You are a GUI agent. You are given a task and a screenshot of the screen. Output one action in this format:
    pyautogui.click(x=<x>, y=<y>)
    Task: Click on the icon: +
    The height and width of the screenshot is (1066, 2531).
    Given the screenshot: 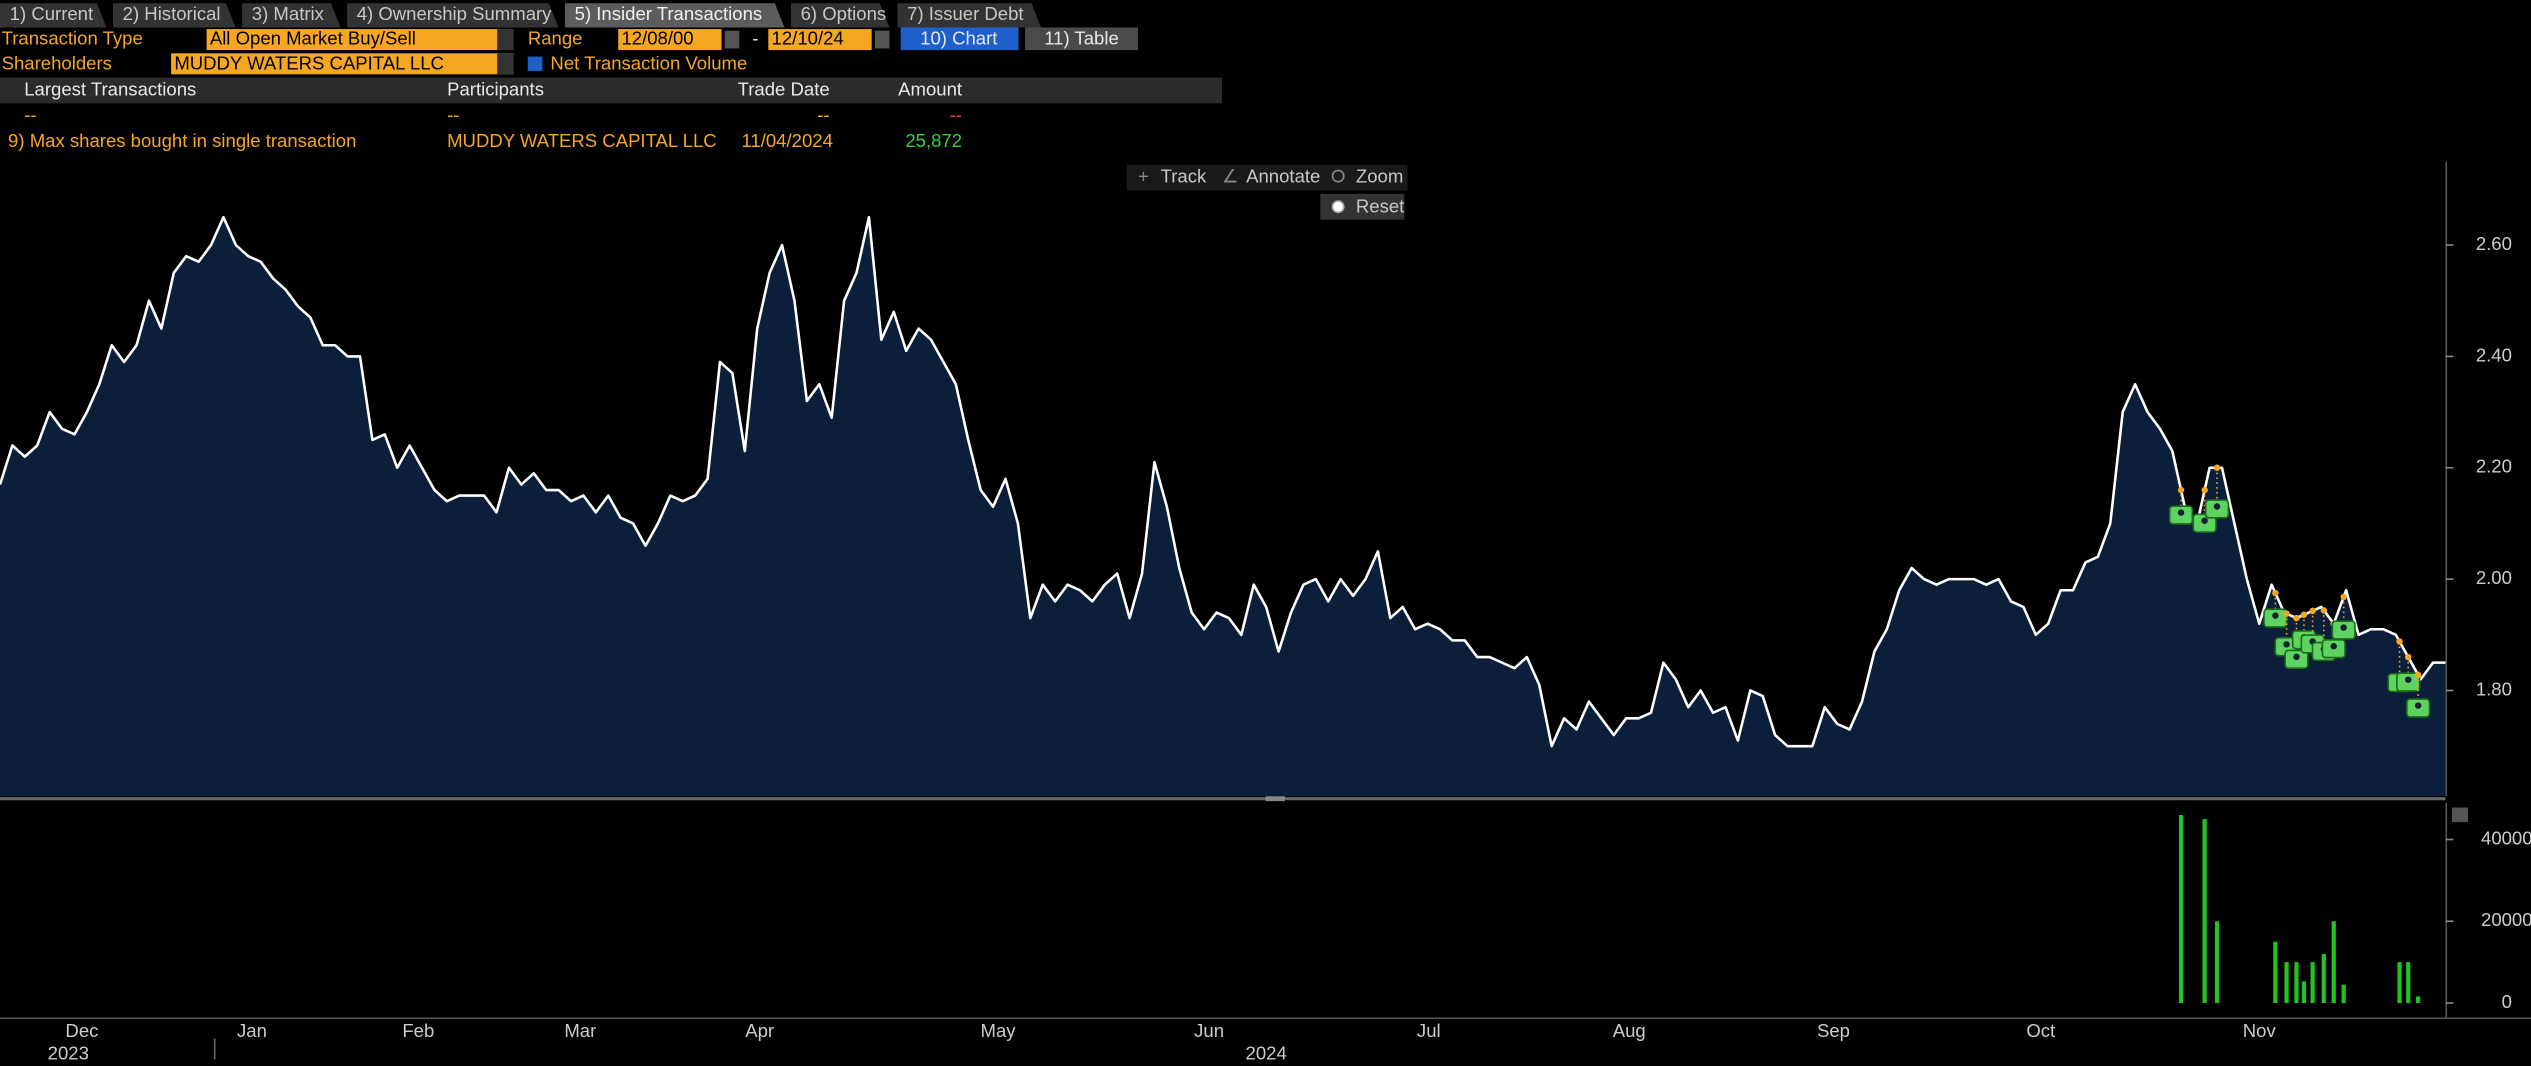 What is the action you would take?
    pyautogui.click(x=1143, y=176)
    